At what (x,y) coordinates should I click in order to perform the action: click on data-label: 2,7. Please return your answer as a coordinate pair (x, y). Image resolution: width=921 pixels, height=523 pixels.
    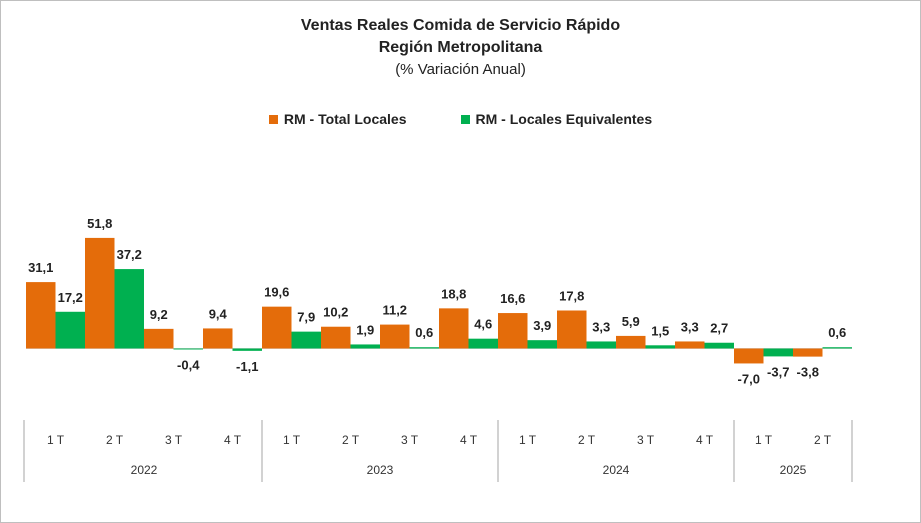
    Looking at the image, I should click on (719, 328).